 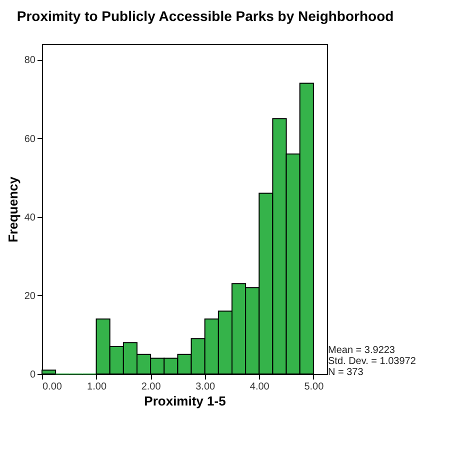 I want to click on text: N = 373, so click(x=346, y=372).